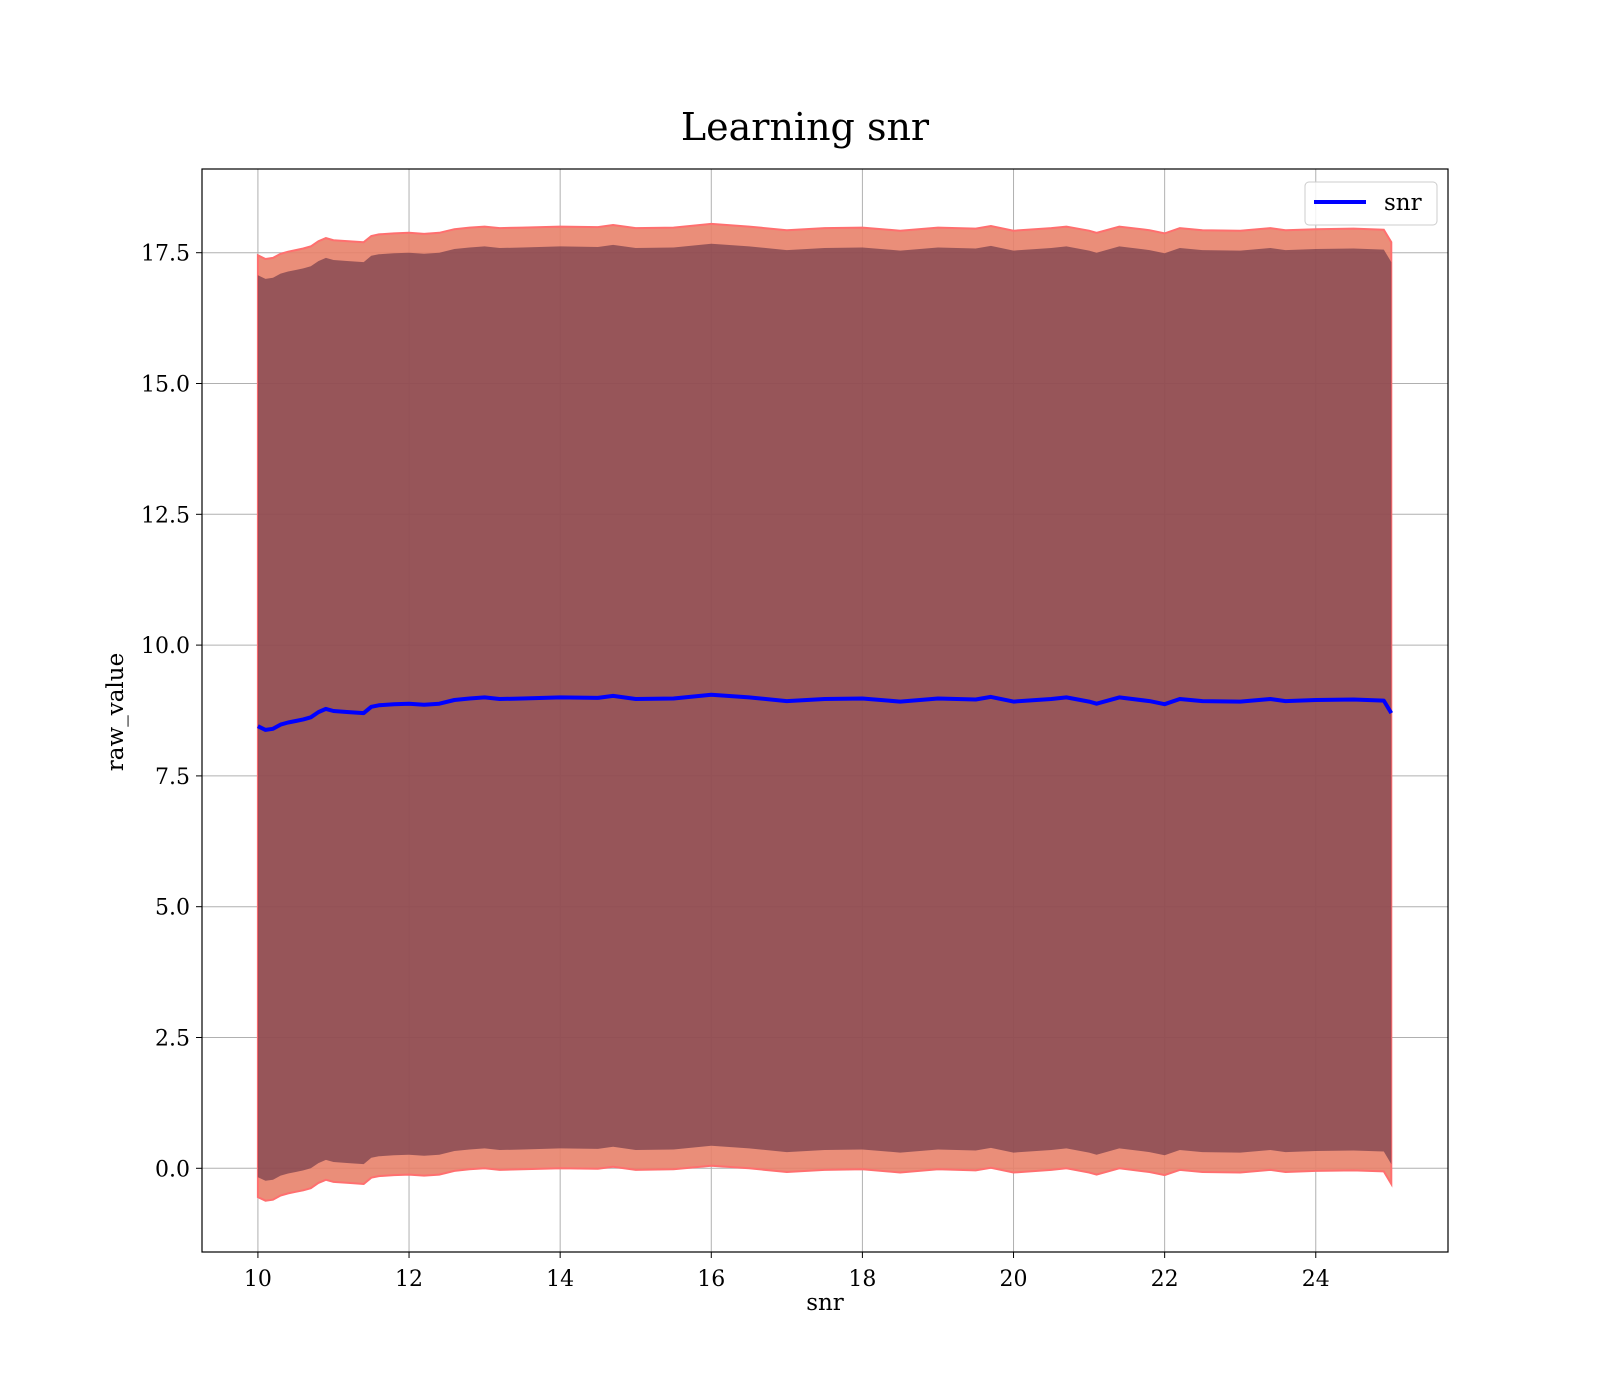 The width and height of the screenshot is (1600, 1400). Describe the element at coordinates (165, 646) in the screenshot. I see `y-tick-label: 10.0` at that location.